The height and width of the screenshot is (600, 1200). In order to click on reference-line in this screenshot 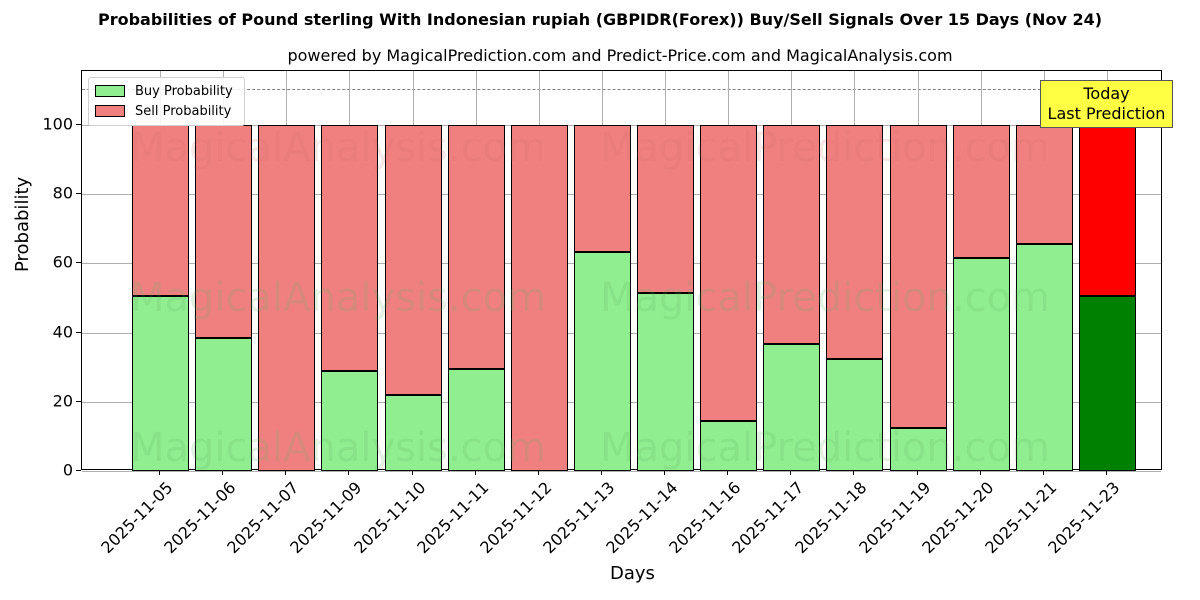, I will do `click(621, 89)`.